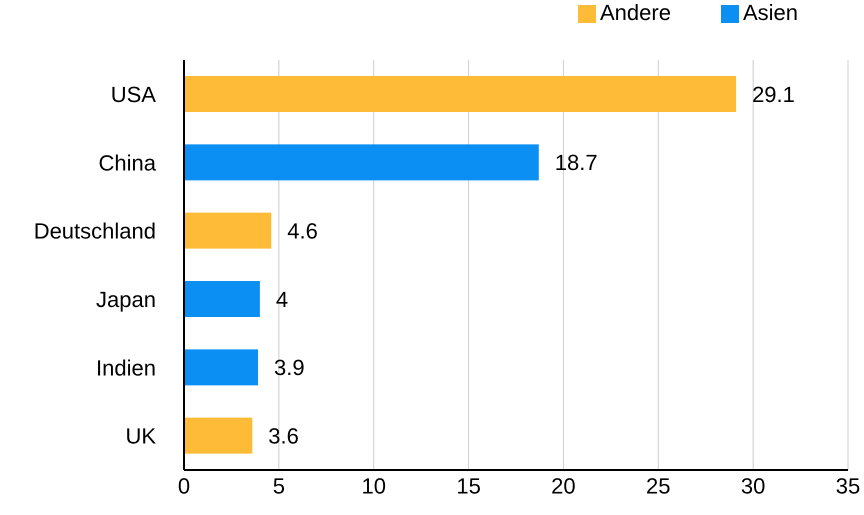 This screenshot has width=864, height=515. Describe the element at coordinates (127, 163) in the screenshot. I see `y-tick-label: China` at that location.